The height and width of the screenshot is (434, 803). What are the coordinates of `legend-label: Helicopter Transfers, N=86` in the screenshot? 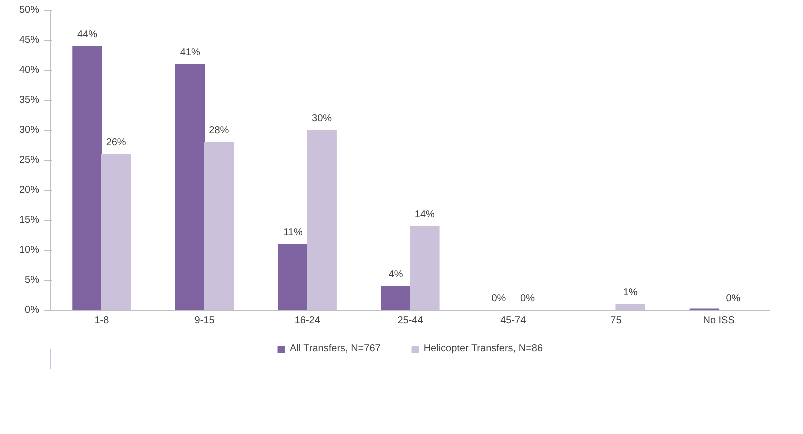 It's located at (484, 349).